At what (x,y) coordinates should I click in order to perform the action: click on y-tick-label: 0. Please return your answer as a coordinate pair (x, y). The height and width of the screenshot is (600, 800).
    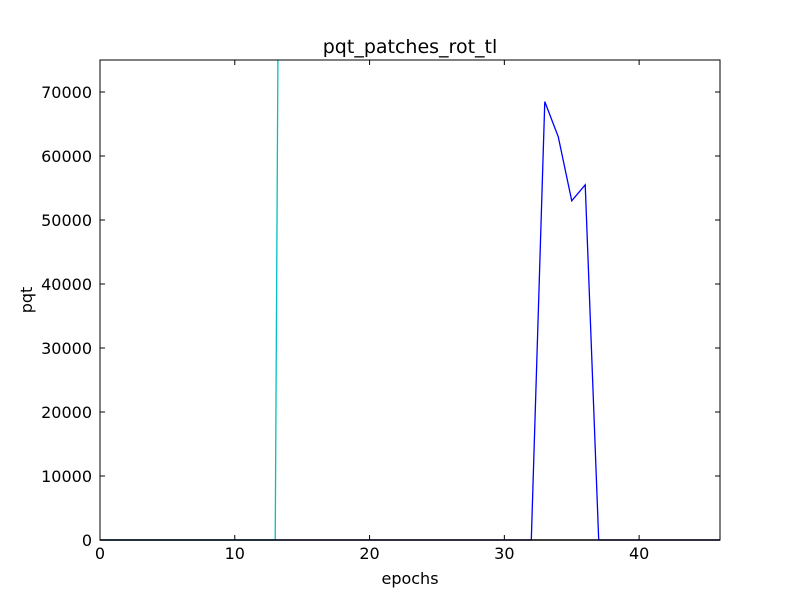
    Looking at the image, I should click on (87, 540).